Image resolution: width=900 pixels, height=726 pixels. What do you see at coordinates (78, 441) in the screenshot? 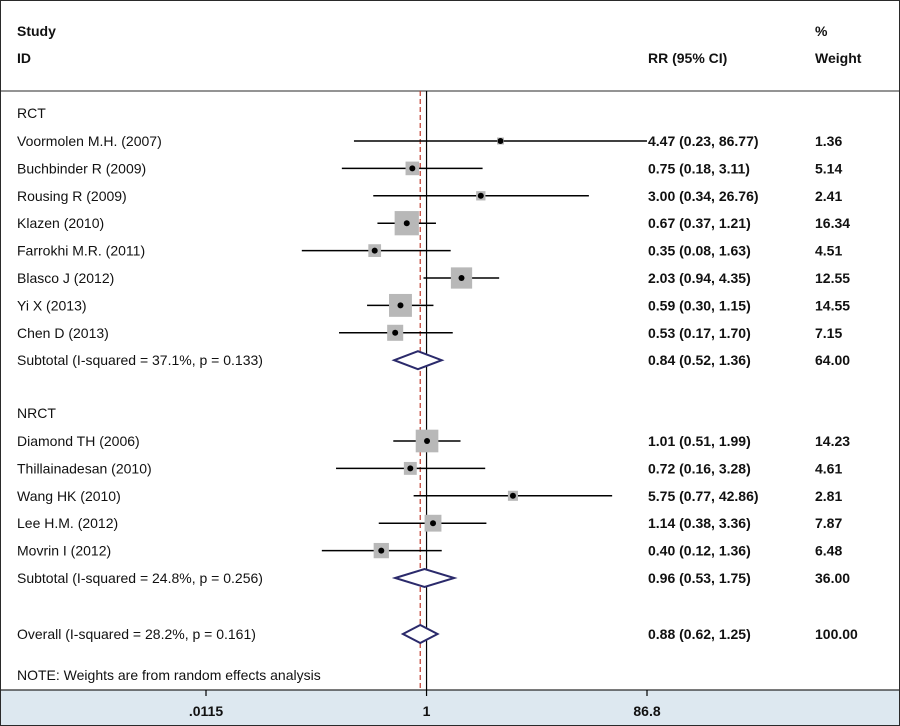
I see `study-label: Diamond TH (2006)` at bounding box center [78, 441].